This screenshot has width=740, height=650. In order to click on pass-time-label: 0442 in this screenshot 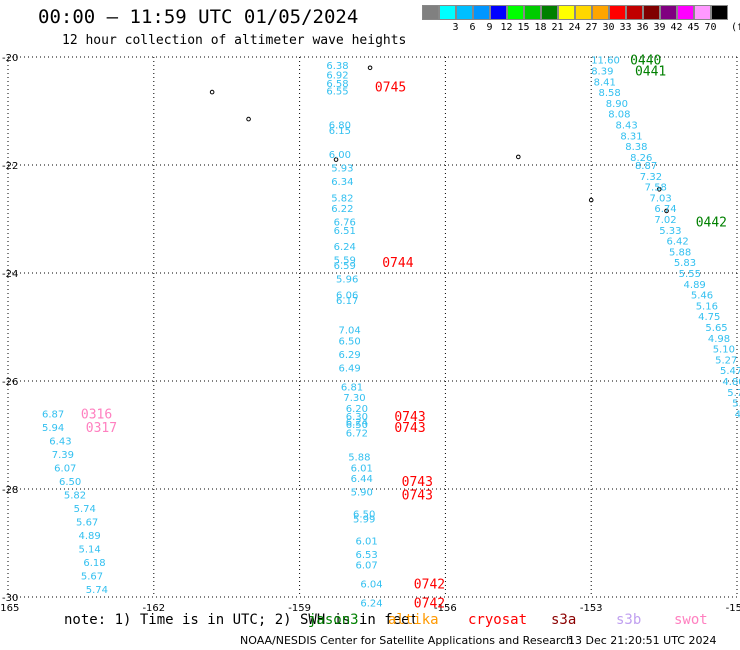, I will do `click(711, 223)`.